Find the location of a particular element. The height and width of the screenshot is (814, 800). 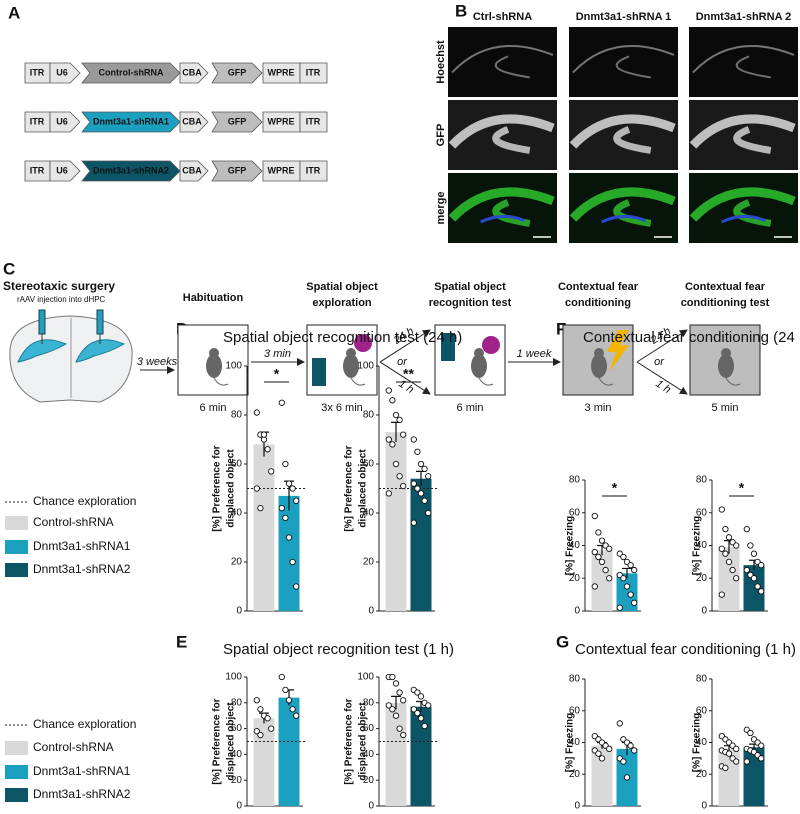

panel-title: Spatial object recognition test (24 h) is located at coordinates (342, 337).